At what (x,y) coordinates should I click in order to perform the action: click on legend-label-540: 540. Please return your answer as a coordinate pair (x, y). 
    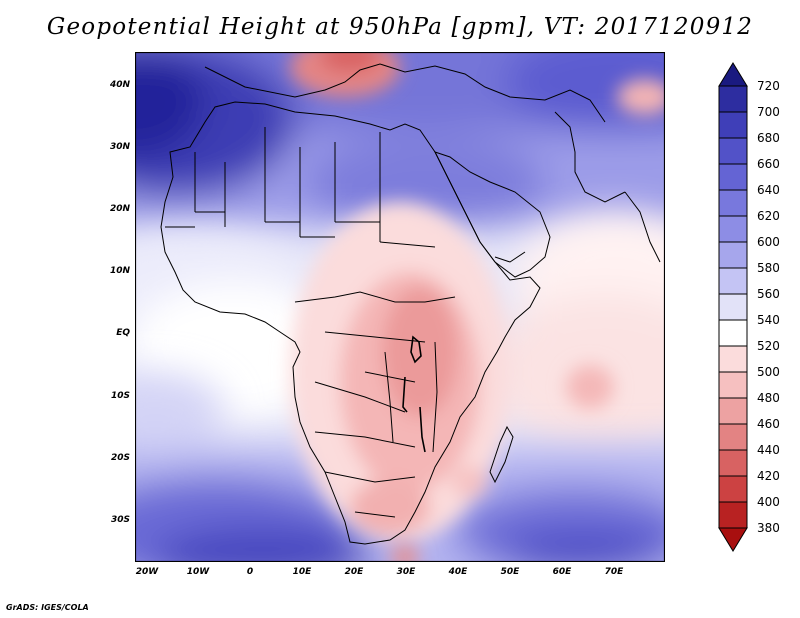
    Looking at the image, I should click on (768, 320).